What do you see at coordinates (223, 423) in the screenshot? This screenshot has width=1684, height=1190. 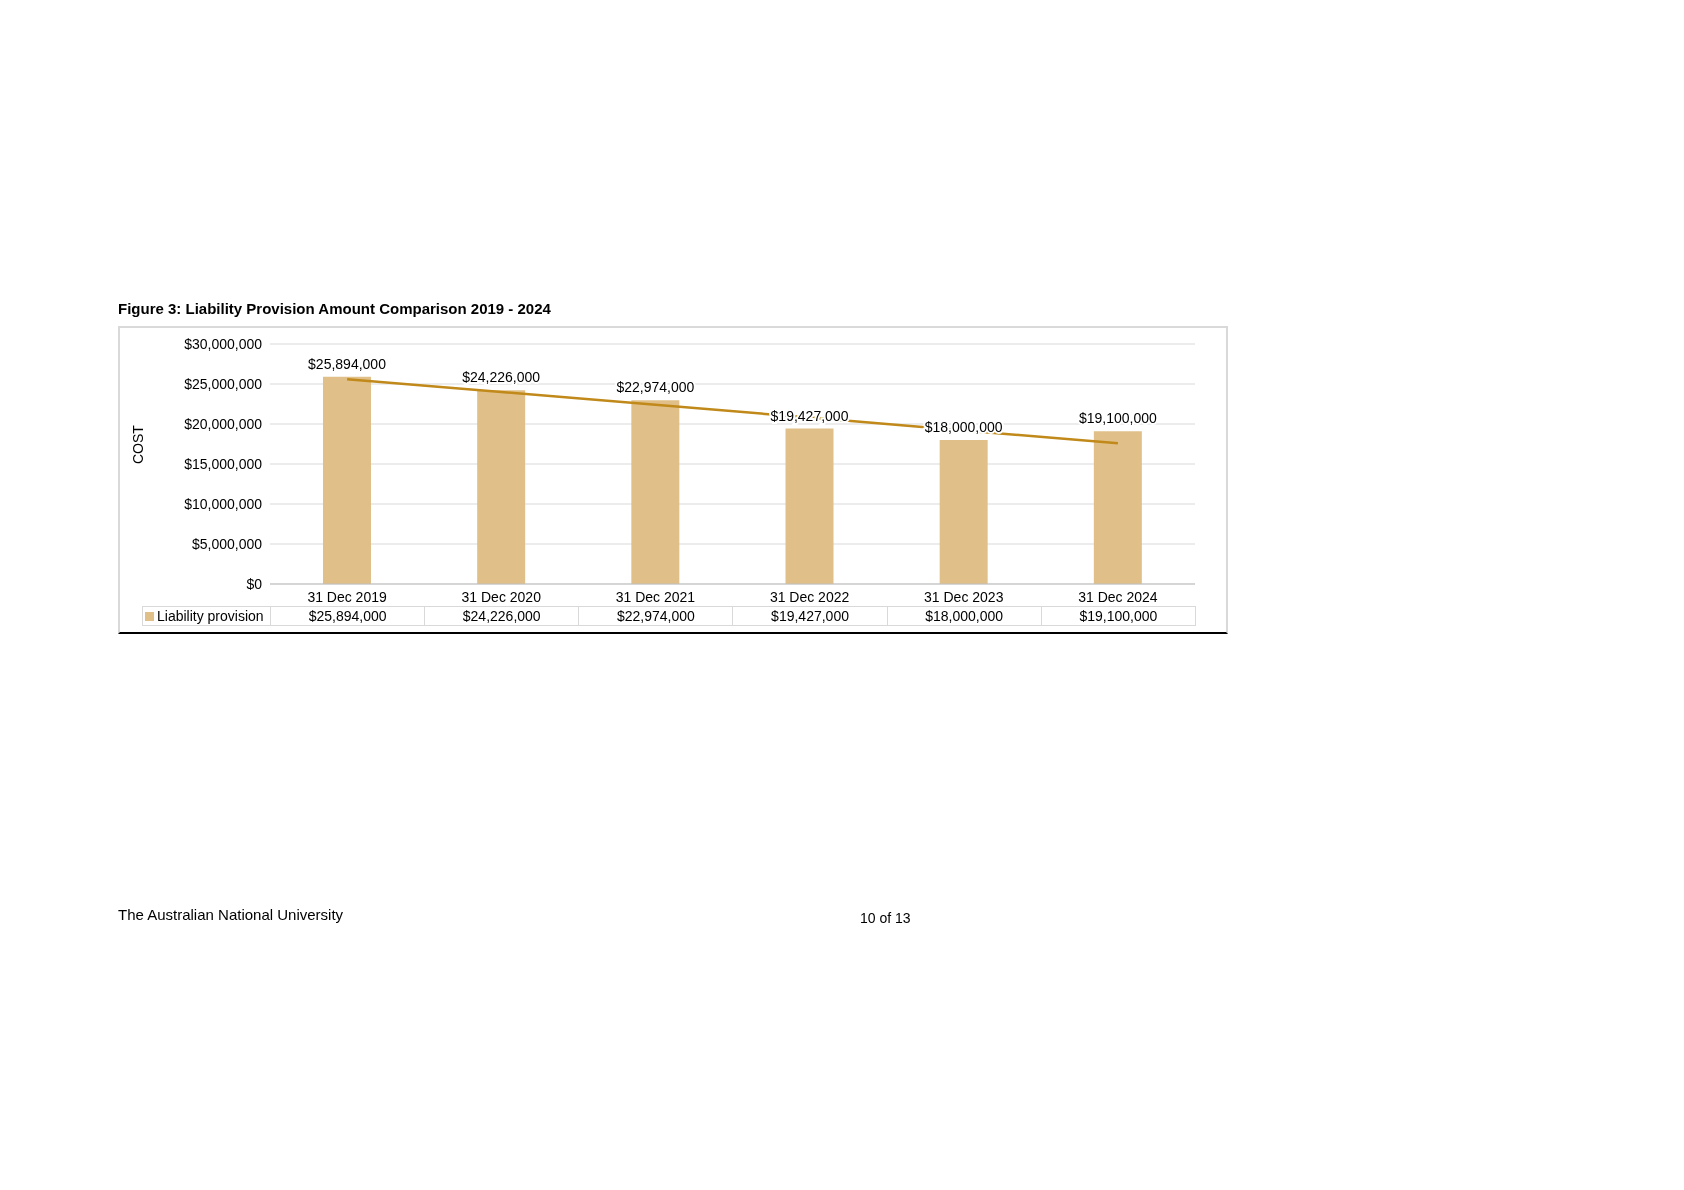 I see `y-tick-label: $20,000,000` at bounding box center [223, 423].